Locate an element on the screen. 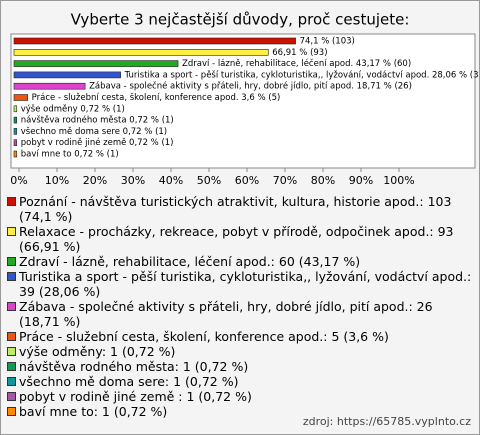 The width and height of the screenshot is (480, 435). legend-label: pobyt v rodině jiné země : 1 (0,72 %) is located at coordinates (135, 396).